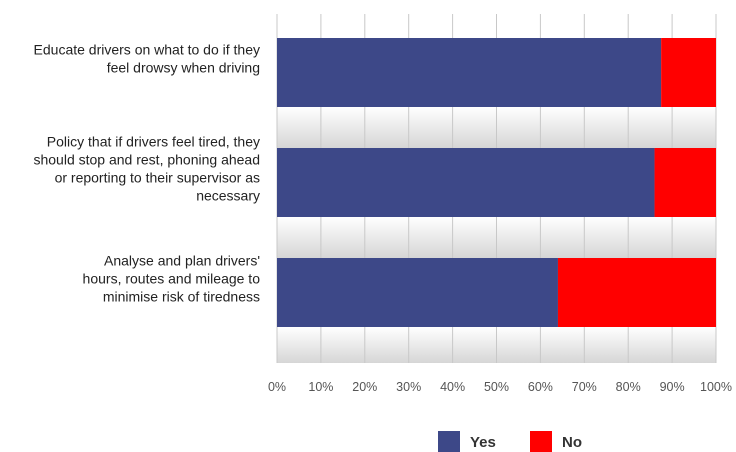 The height and width of the screenshot is (452, 736). What do you see at coordinates (320, 387) in the screenshot?
I see `x-tick-label: 10%` at bounding box center [320, 387].